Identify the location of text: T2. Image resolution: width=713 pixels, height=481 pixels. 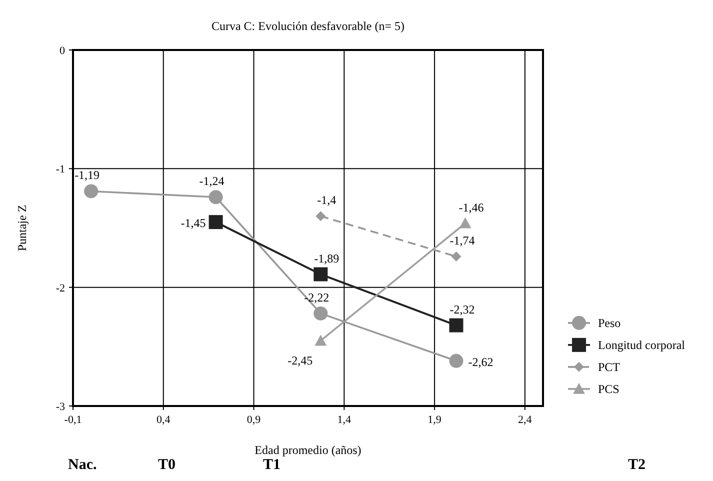
(637, 465).